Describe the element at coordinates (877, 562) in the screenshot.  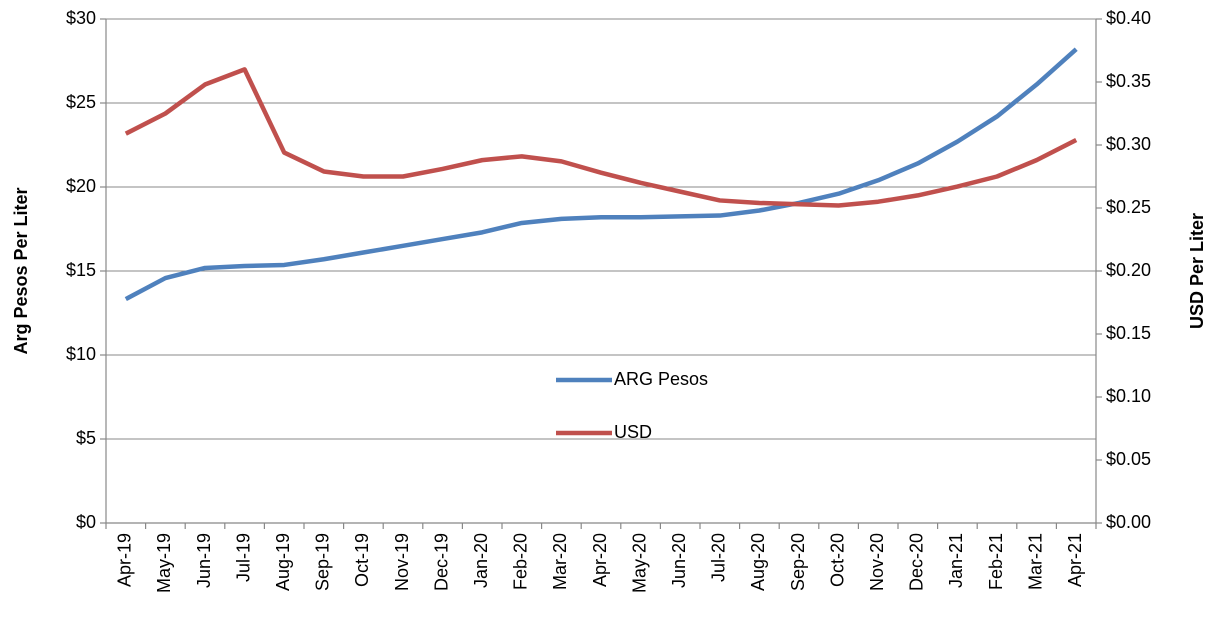
I see `x-tick-label: Nov-20` at that location.